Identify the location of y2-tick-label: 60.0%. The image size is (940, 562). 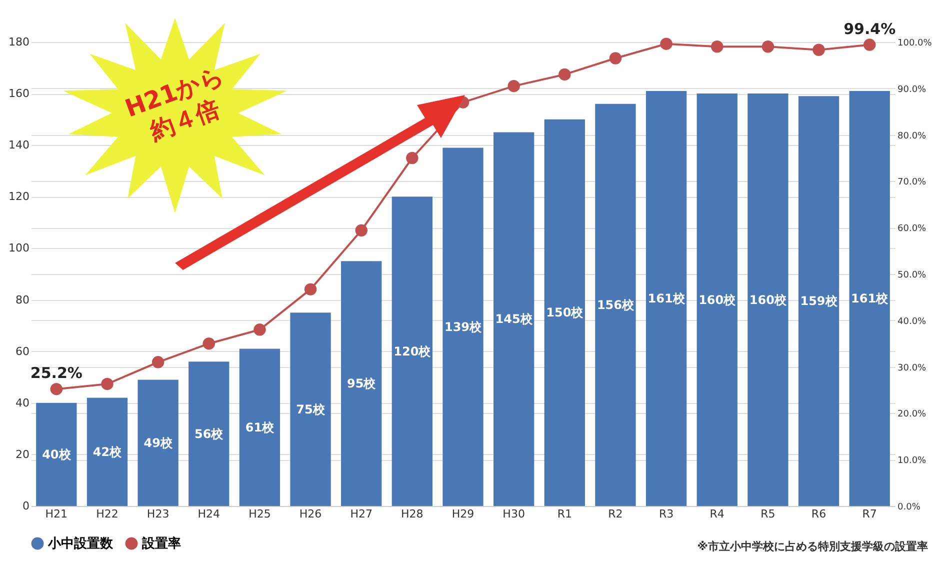
(912, 229).